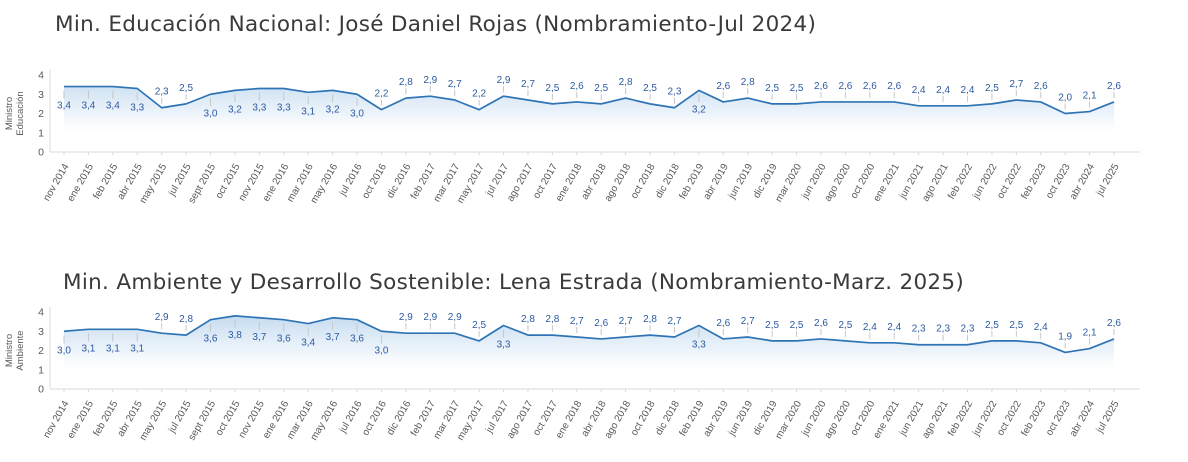  Describe the element at coordinates (1065, 336) in the screenshot. I see `data-label: 1,9` at that location.